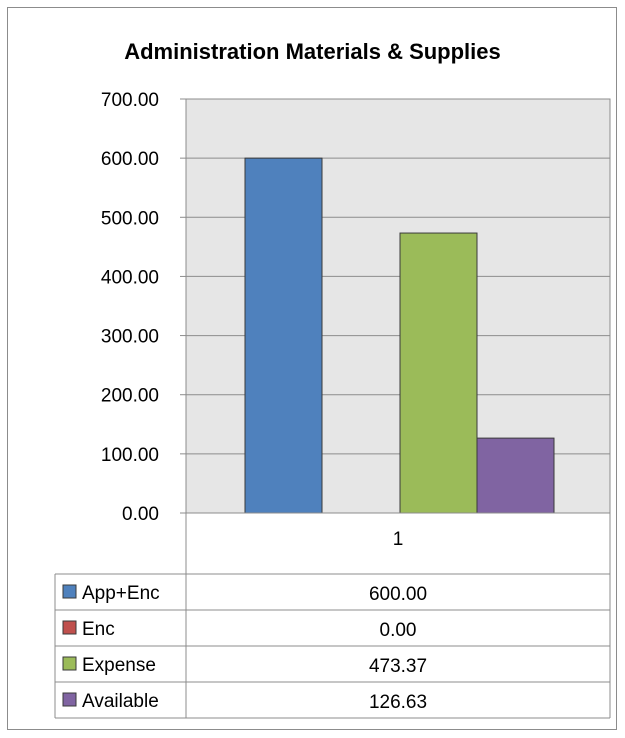  I want to click on legend-key-available, so click(69, 699).